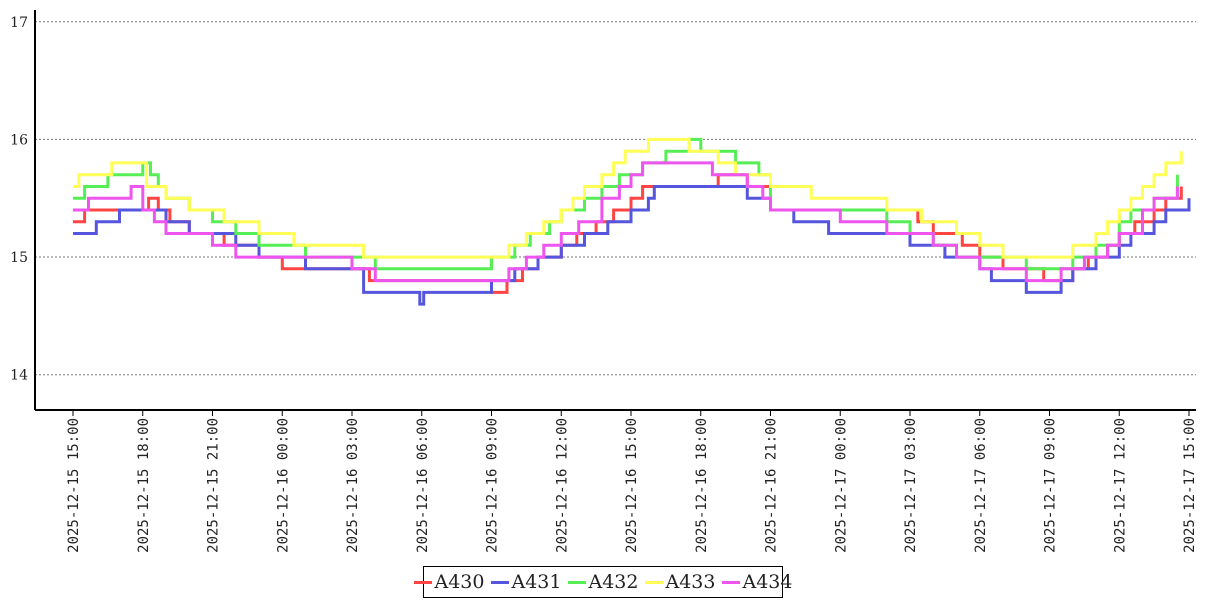 Image resolution: width=1207 pixels, height=600 pixels. I want to click on legend-item-a430: A430, so click(449, 582).